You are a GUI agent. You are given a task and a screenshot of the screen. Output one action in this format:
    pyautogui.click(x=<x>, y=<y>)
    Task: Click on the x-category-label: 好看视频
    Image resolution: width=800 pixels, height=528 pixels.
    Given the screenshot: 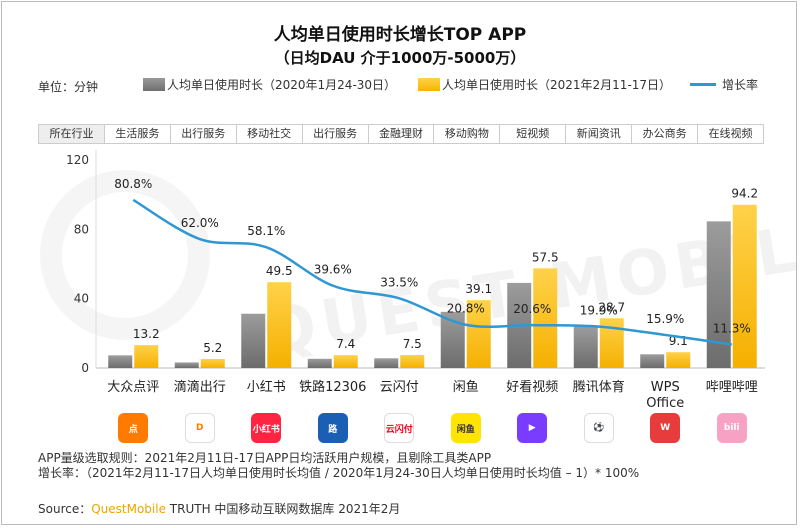 What is the action you would take?
    pyautogui.click(x=532, y=387)
    